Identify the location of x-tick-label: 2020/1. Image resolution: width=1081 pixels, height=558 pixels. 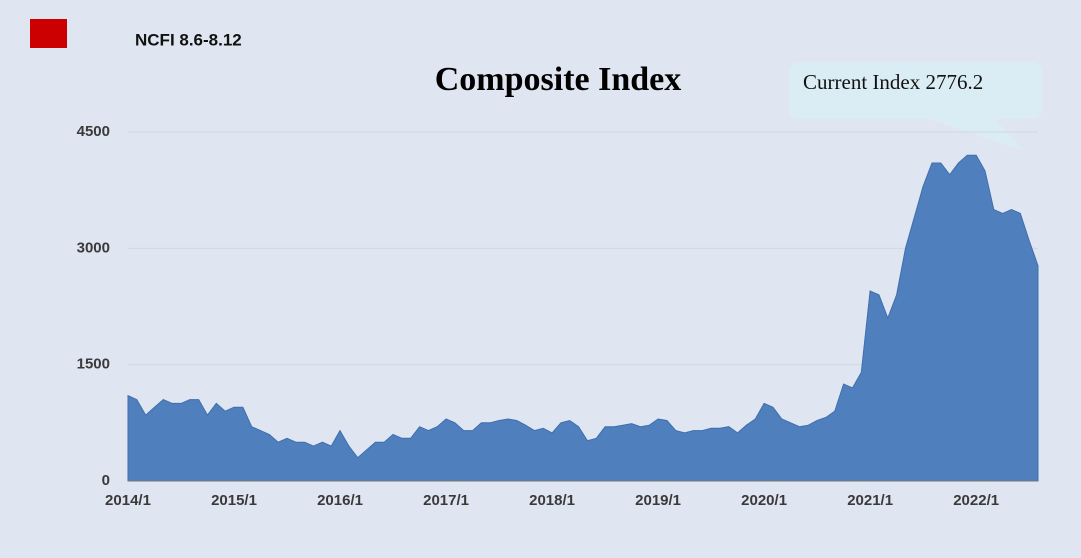
(764, 500).